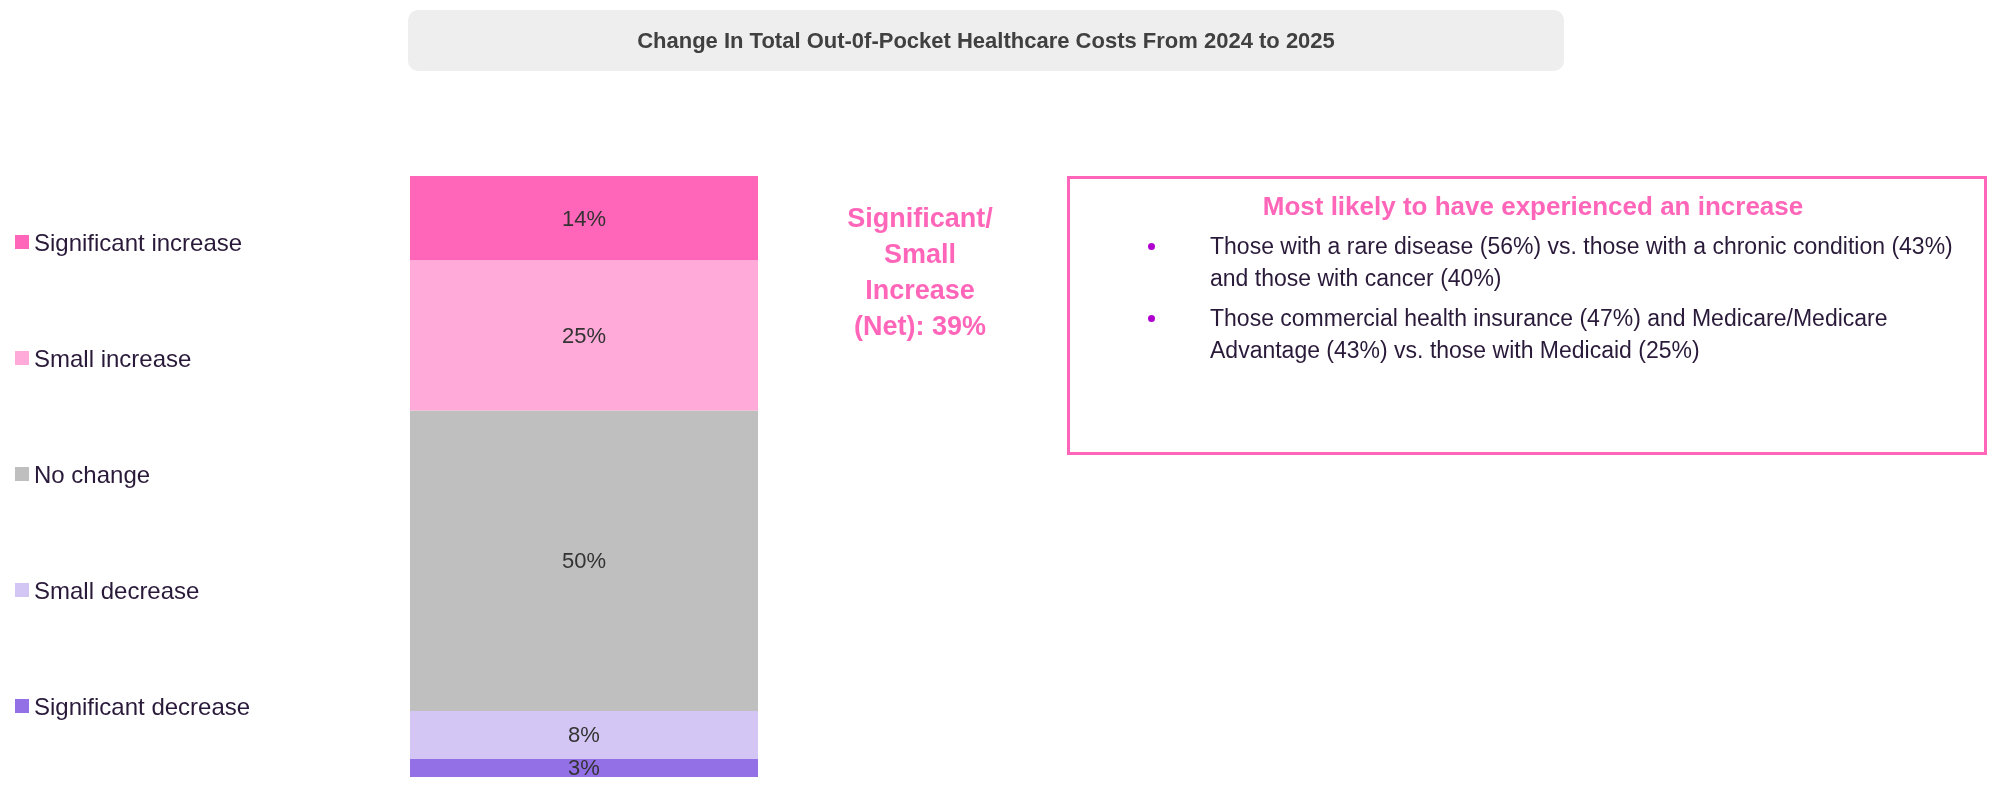  What do you see at coordinates (92, 474) in the screenshot?
I see `legend-label: No change` at bounding box center [92, 474].